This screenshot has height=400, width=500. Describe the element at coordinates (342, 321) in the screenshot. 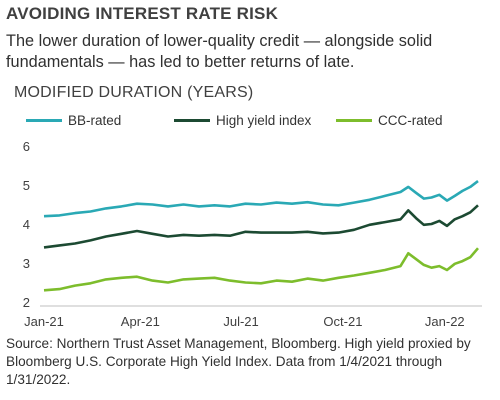

I see `x-tick-label: Oct-21` at that location.